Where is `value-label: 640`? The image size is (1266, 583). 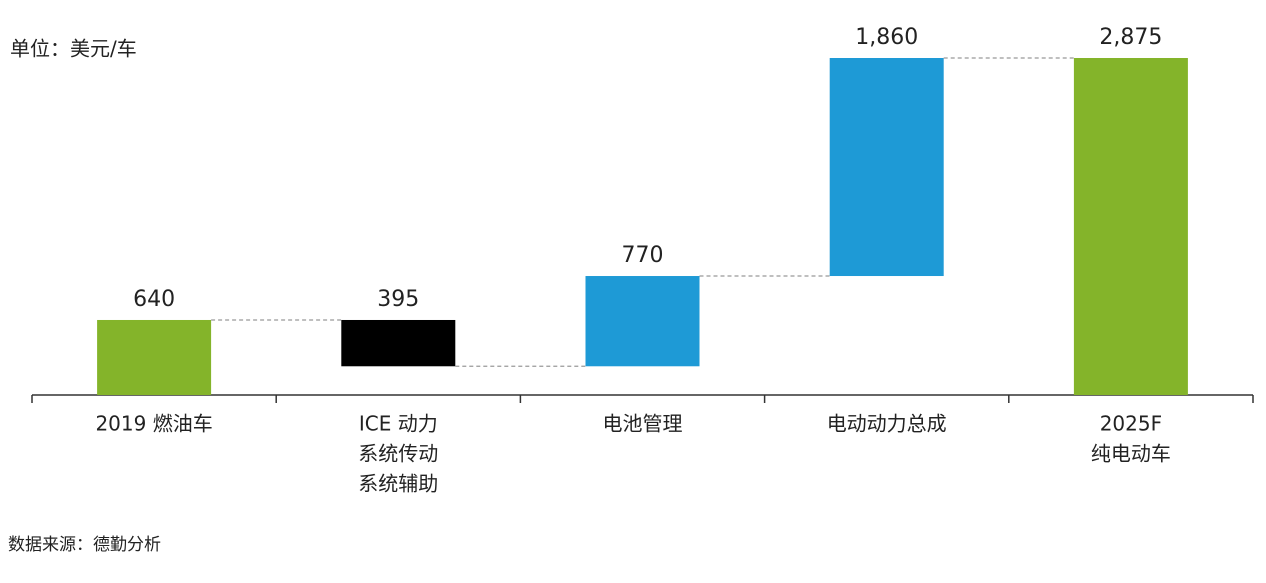 value-label: 640 is located at coordinates (154, 299).